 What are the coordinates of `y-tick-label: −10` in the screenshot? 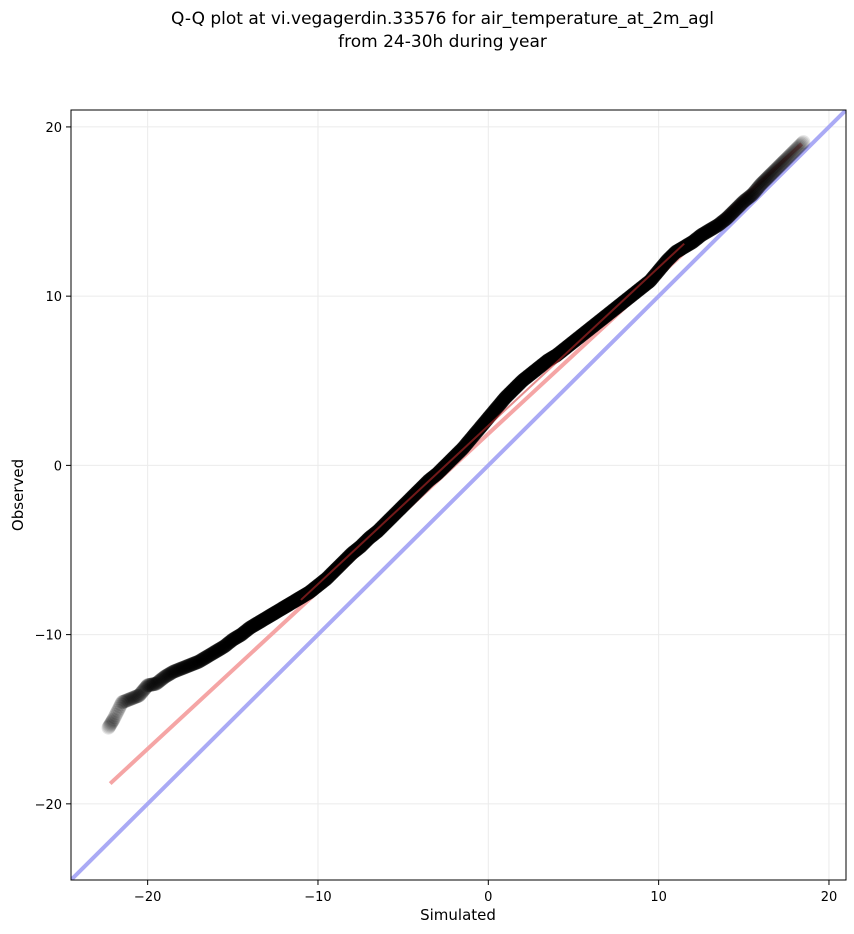 It's located at (48, 636).